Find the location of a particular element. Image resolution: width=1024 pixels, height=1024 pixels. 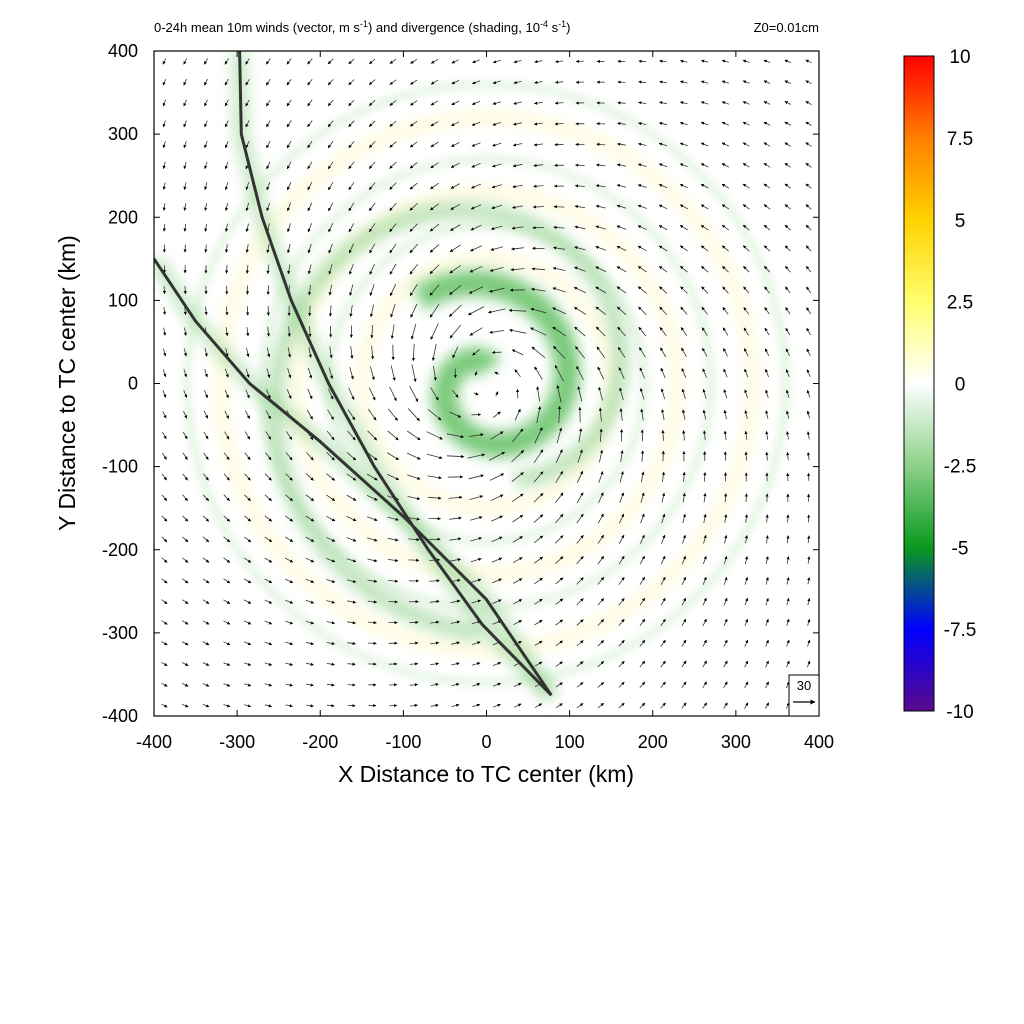

x-tick-label: 400 is located at coordinates (819, 742).